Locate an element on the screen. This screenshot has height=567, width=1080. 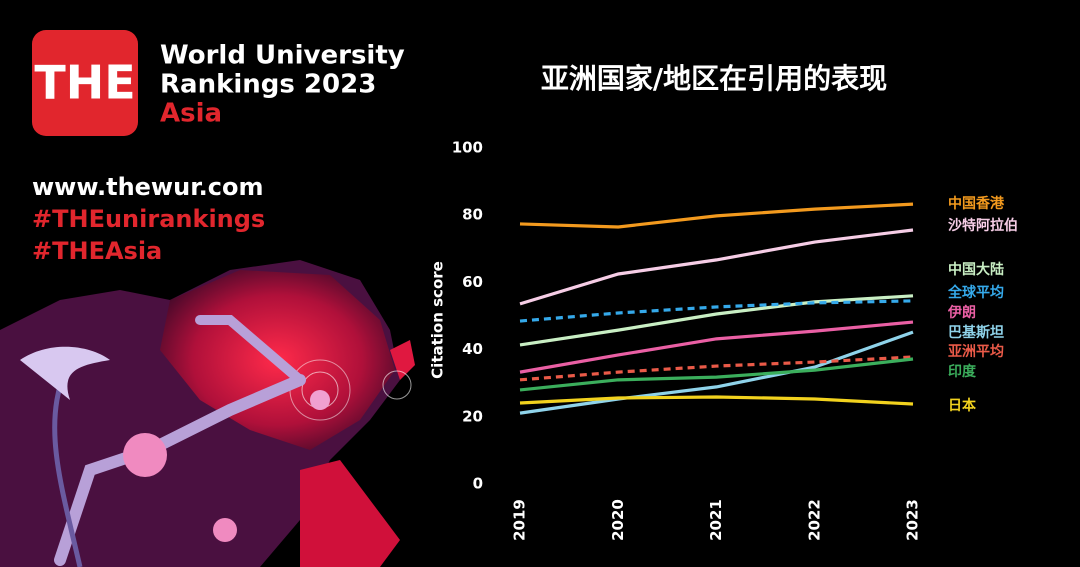
chart-title: 亚洲国家/地区在引用的表现 is located at coordinates (714, 78).